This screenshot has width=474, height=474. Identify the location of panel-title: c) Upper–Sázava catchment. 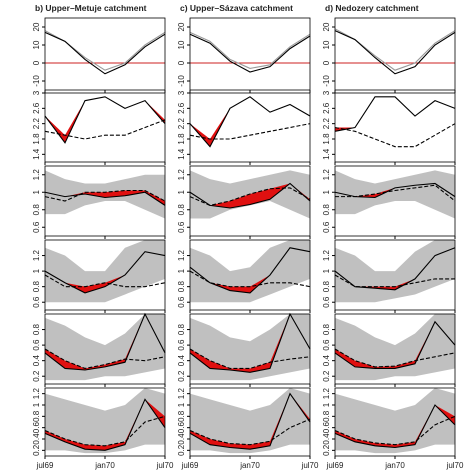
(236, 8).